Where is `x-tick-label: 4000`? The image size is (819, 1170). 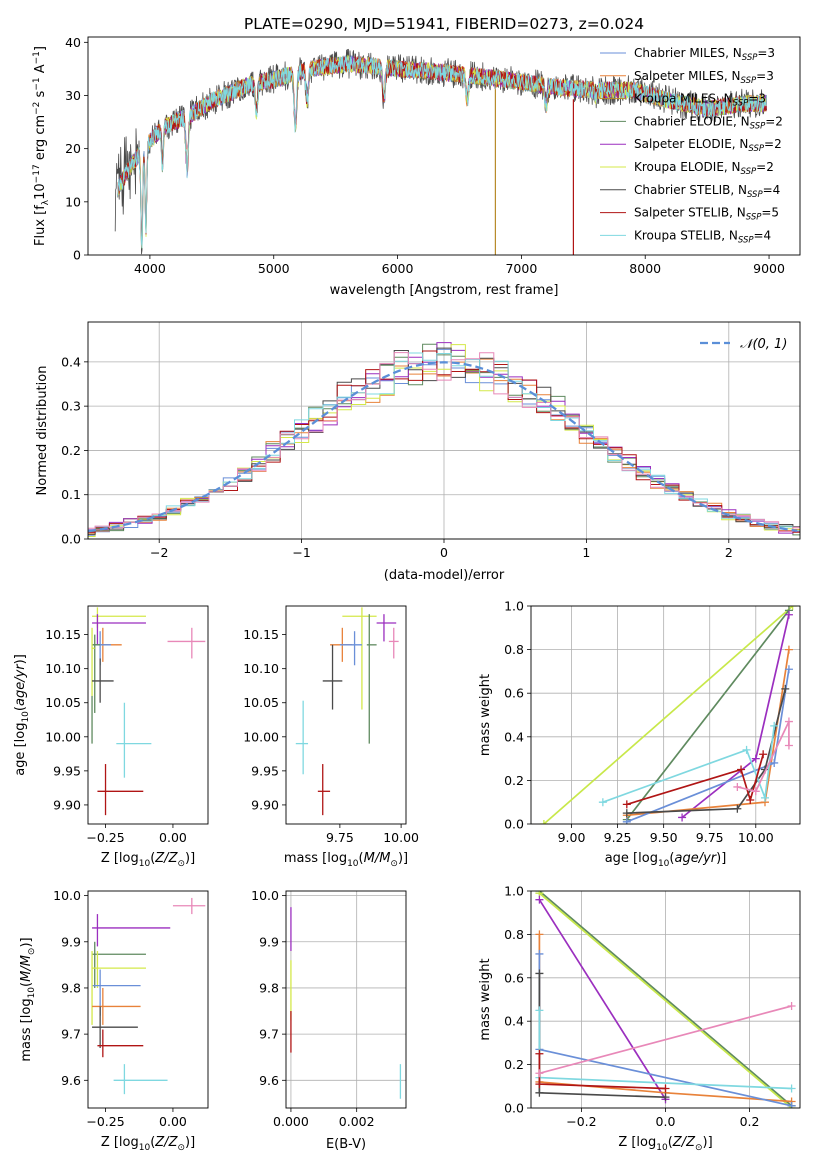 x-tick-label: 4000 is located at coordinates (150, 268).